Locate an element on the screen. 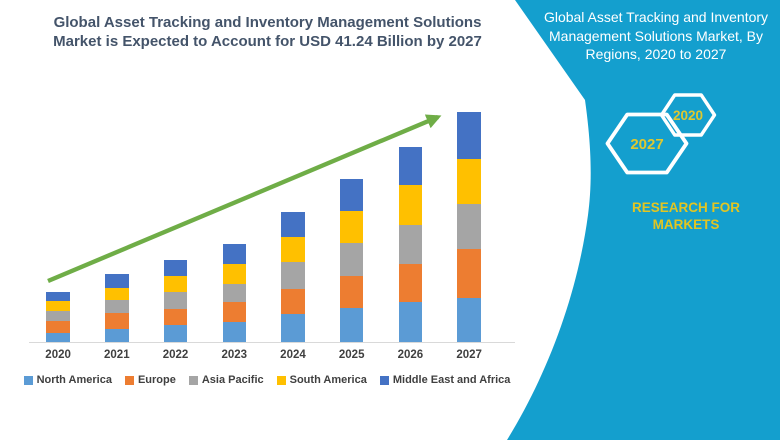 This screenshot has height=440, width=780. bar-segment-asia-pacific-2023 is located at coordinates (234, 292).